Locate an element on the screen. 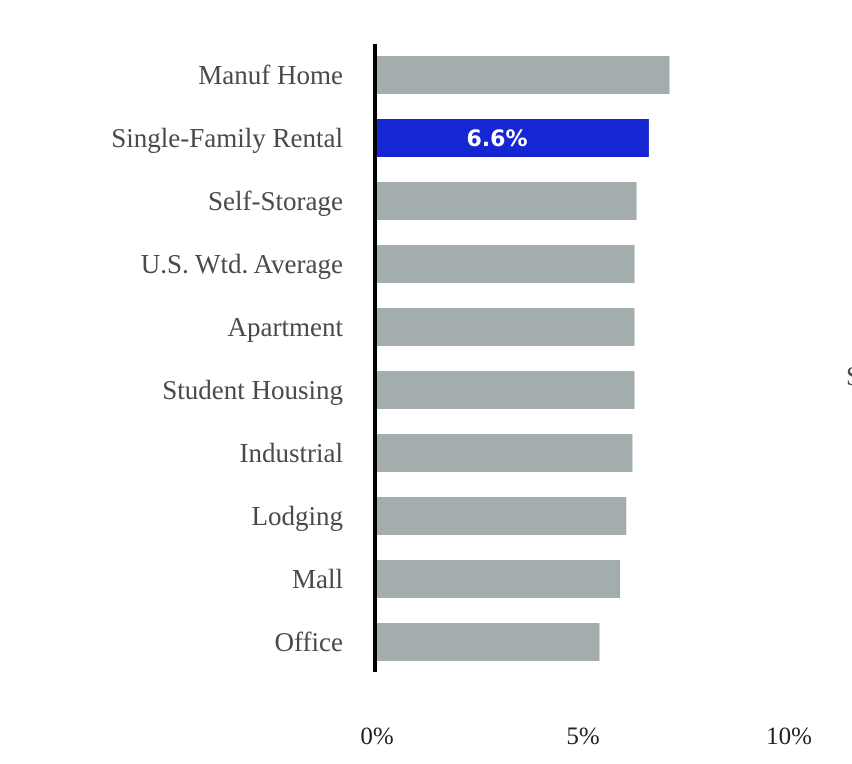 Image resolution: width=852 pixels, height=764 pixels. x-tick-labels: 0% 5% 10% is located at coordinates (586, 736).